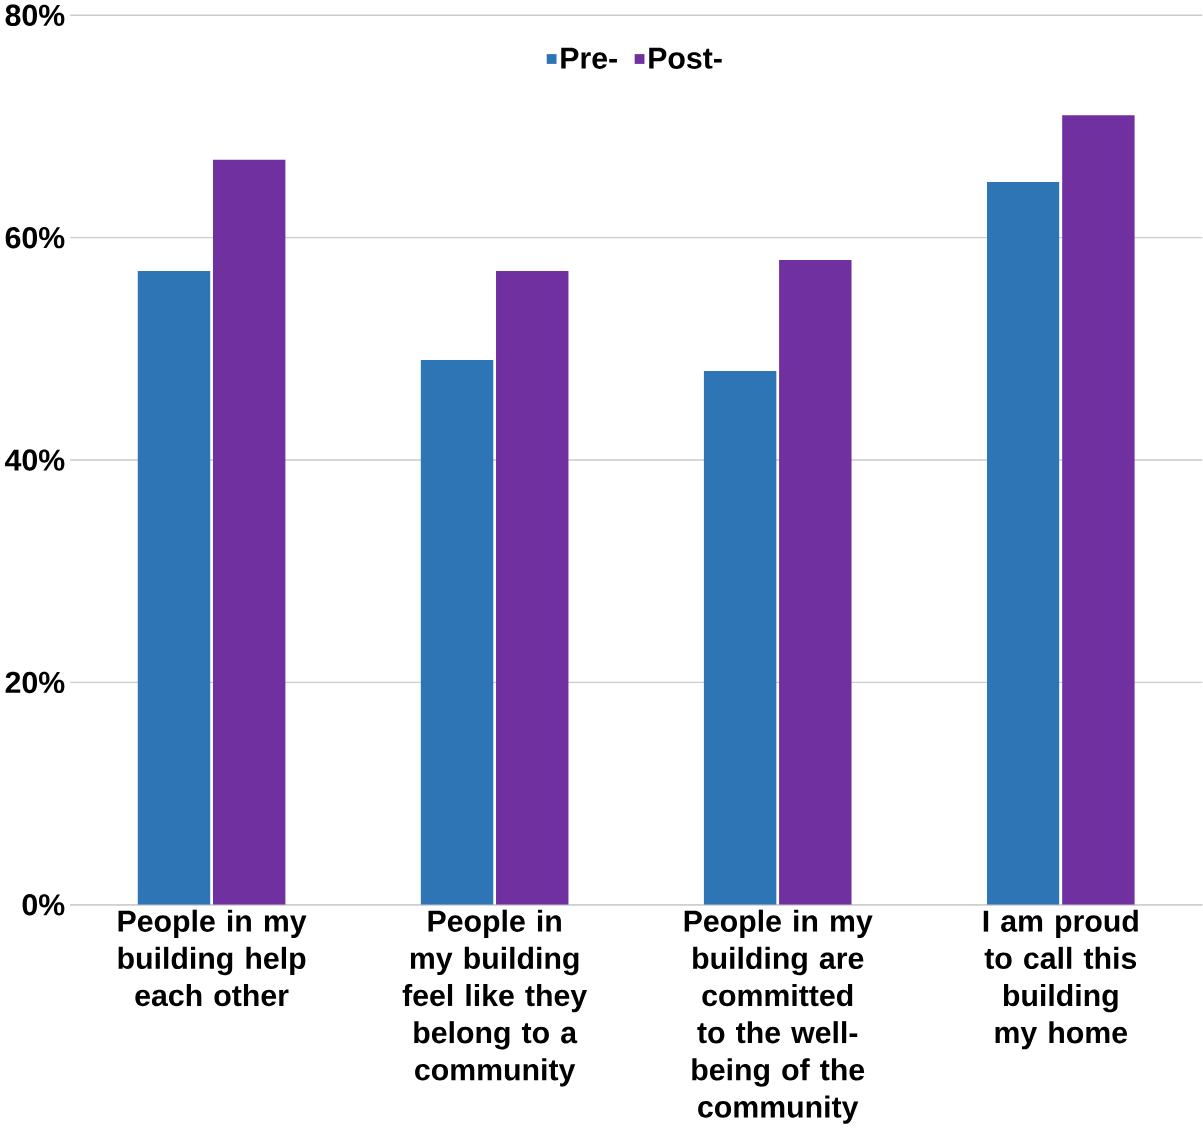 Image resolution: width=1203 pixels, height=1128 pixels. What do you see at coordinates (35, 15) in the screenshot?
I see `y-tick-label: 80%` at bounding box center [35, 15].